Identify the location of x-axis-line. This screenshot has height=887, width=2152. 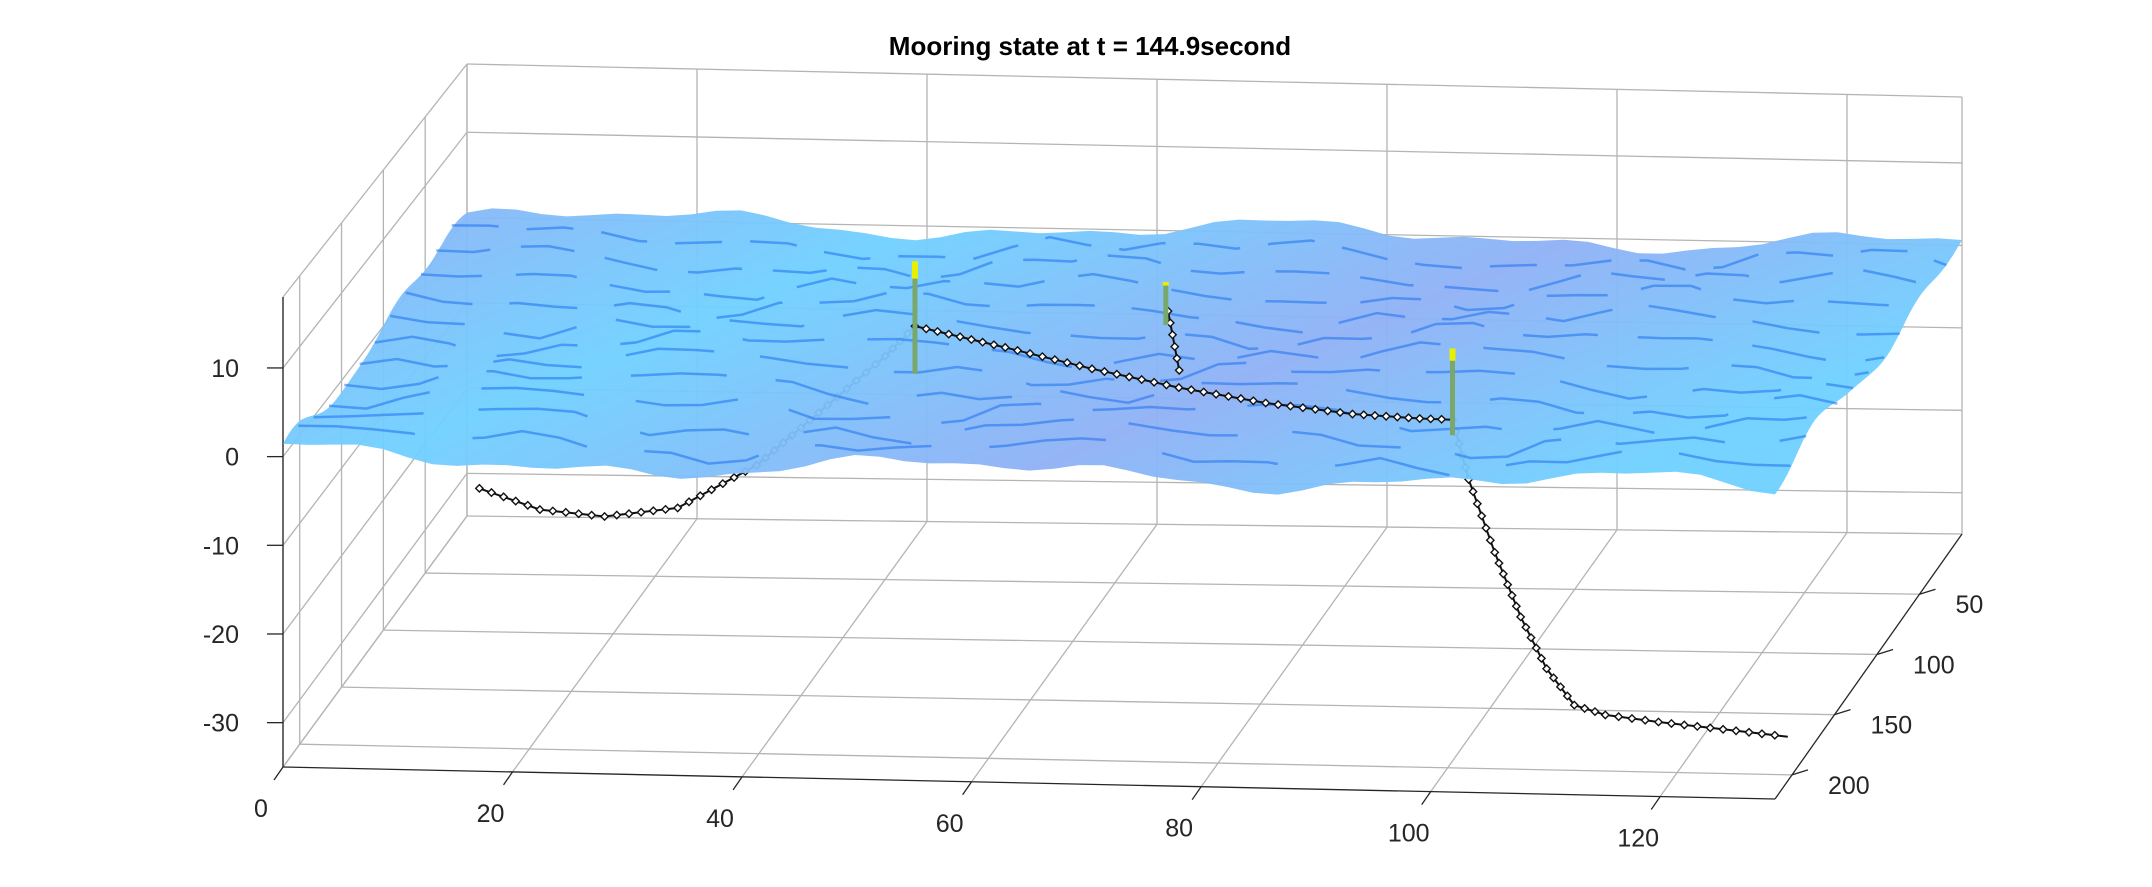
(1029, 783).